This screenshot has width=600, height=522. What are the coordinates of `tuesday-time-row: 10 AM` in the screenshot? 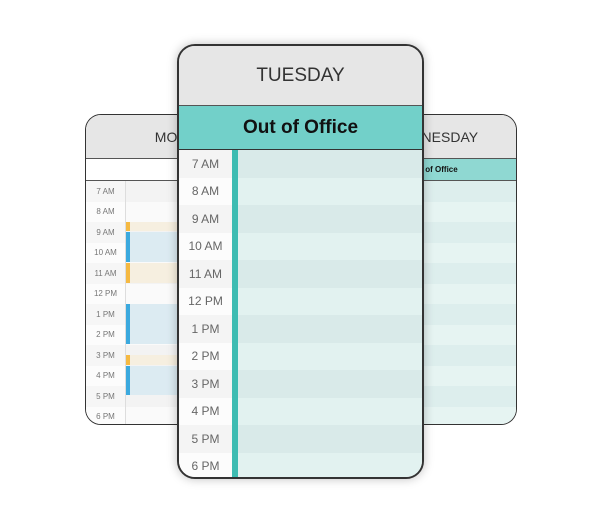 It's located at (300, 246).